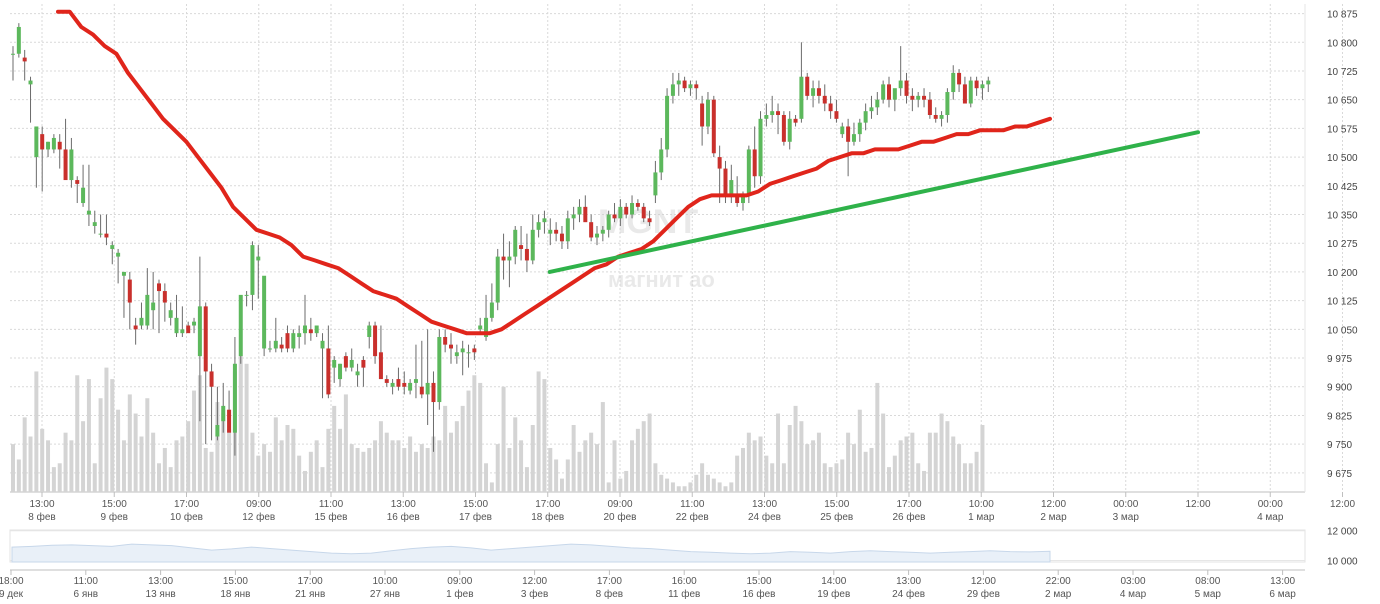 The width and height of the screenshot is (1380, 604). I want to click on navigator-x-tick-date: 5 мар, so click(1208, 594).